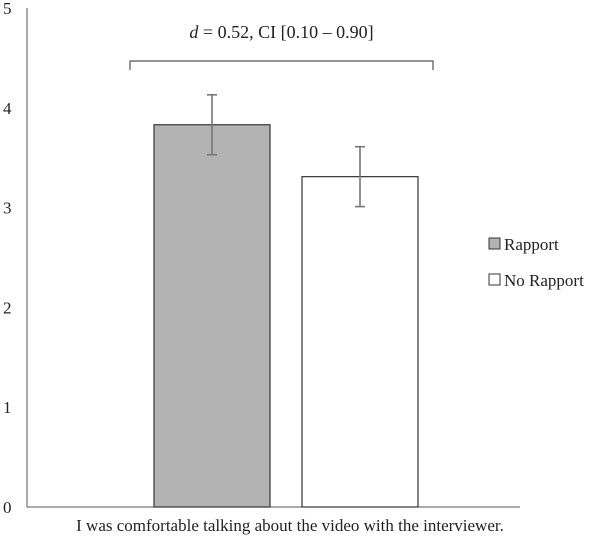  What do you see at coordinates (7, 407) in the screenshot?
I see `y-tick-label: 1` at bounding box center [7, 407].